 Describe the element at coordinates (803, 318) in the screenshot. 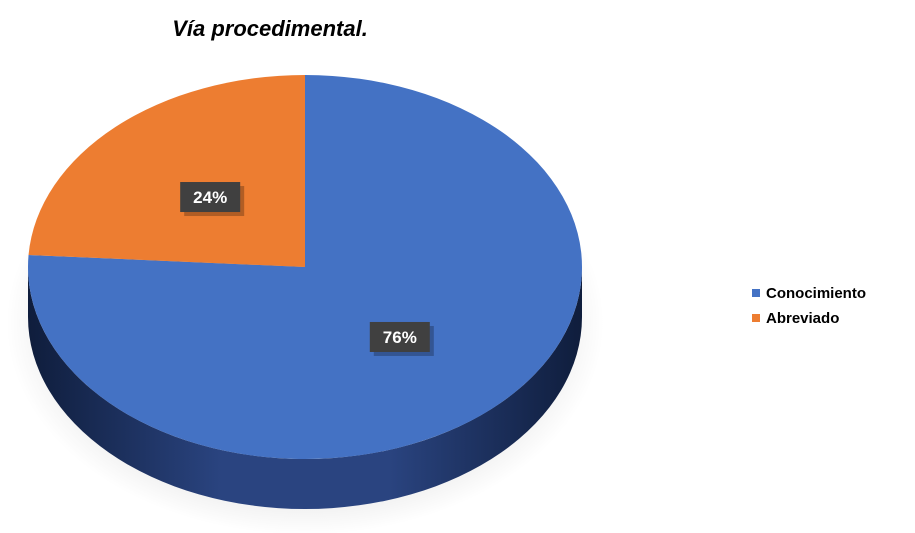

I see `legend-label-abreviado: Abreviado` at that location.